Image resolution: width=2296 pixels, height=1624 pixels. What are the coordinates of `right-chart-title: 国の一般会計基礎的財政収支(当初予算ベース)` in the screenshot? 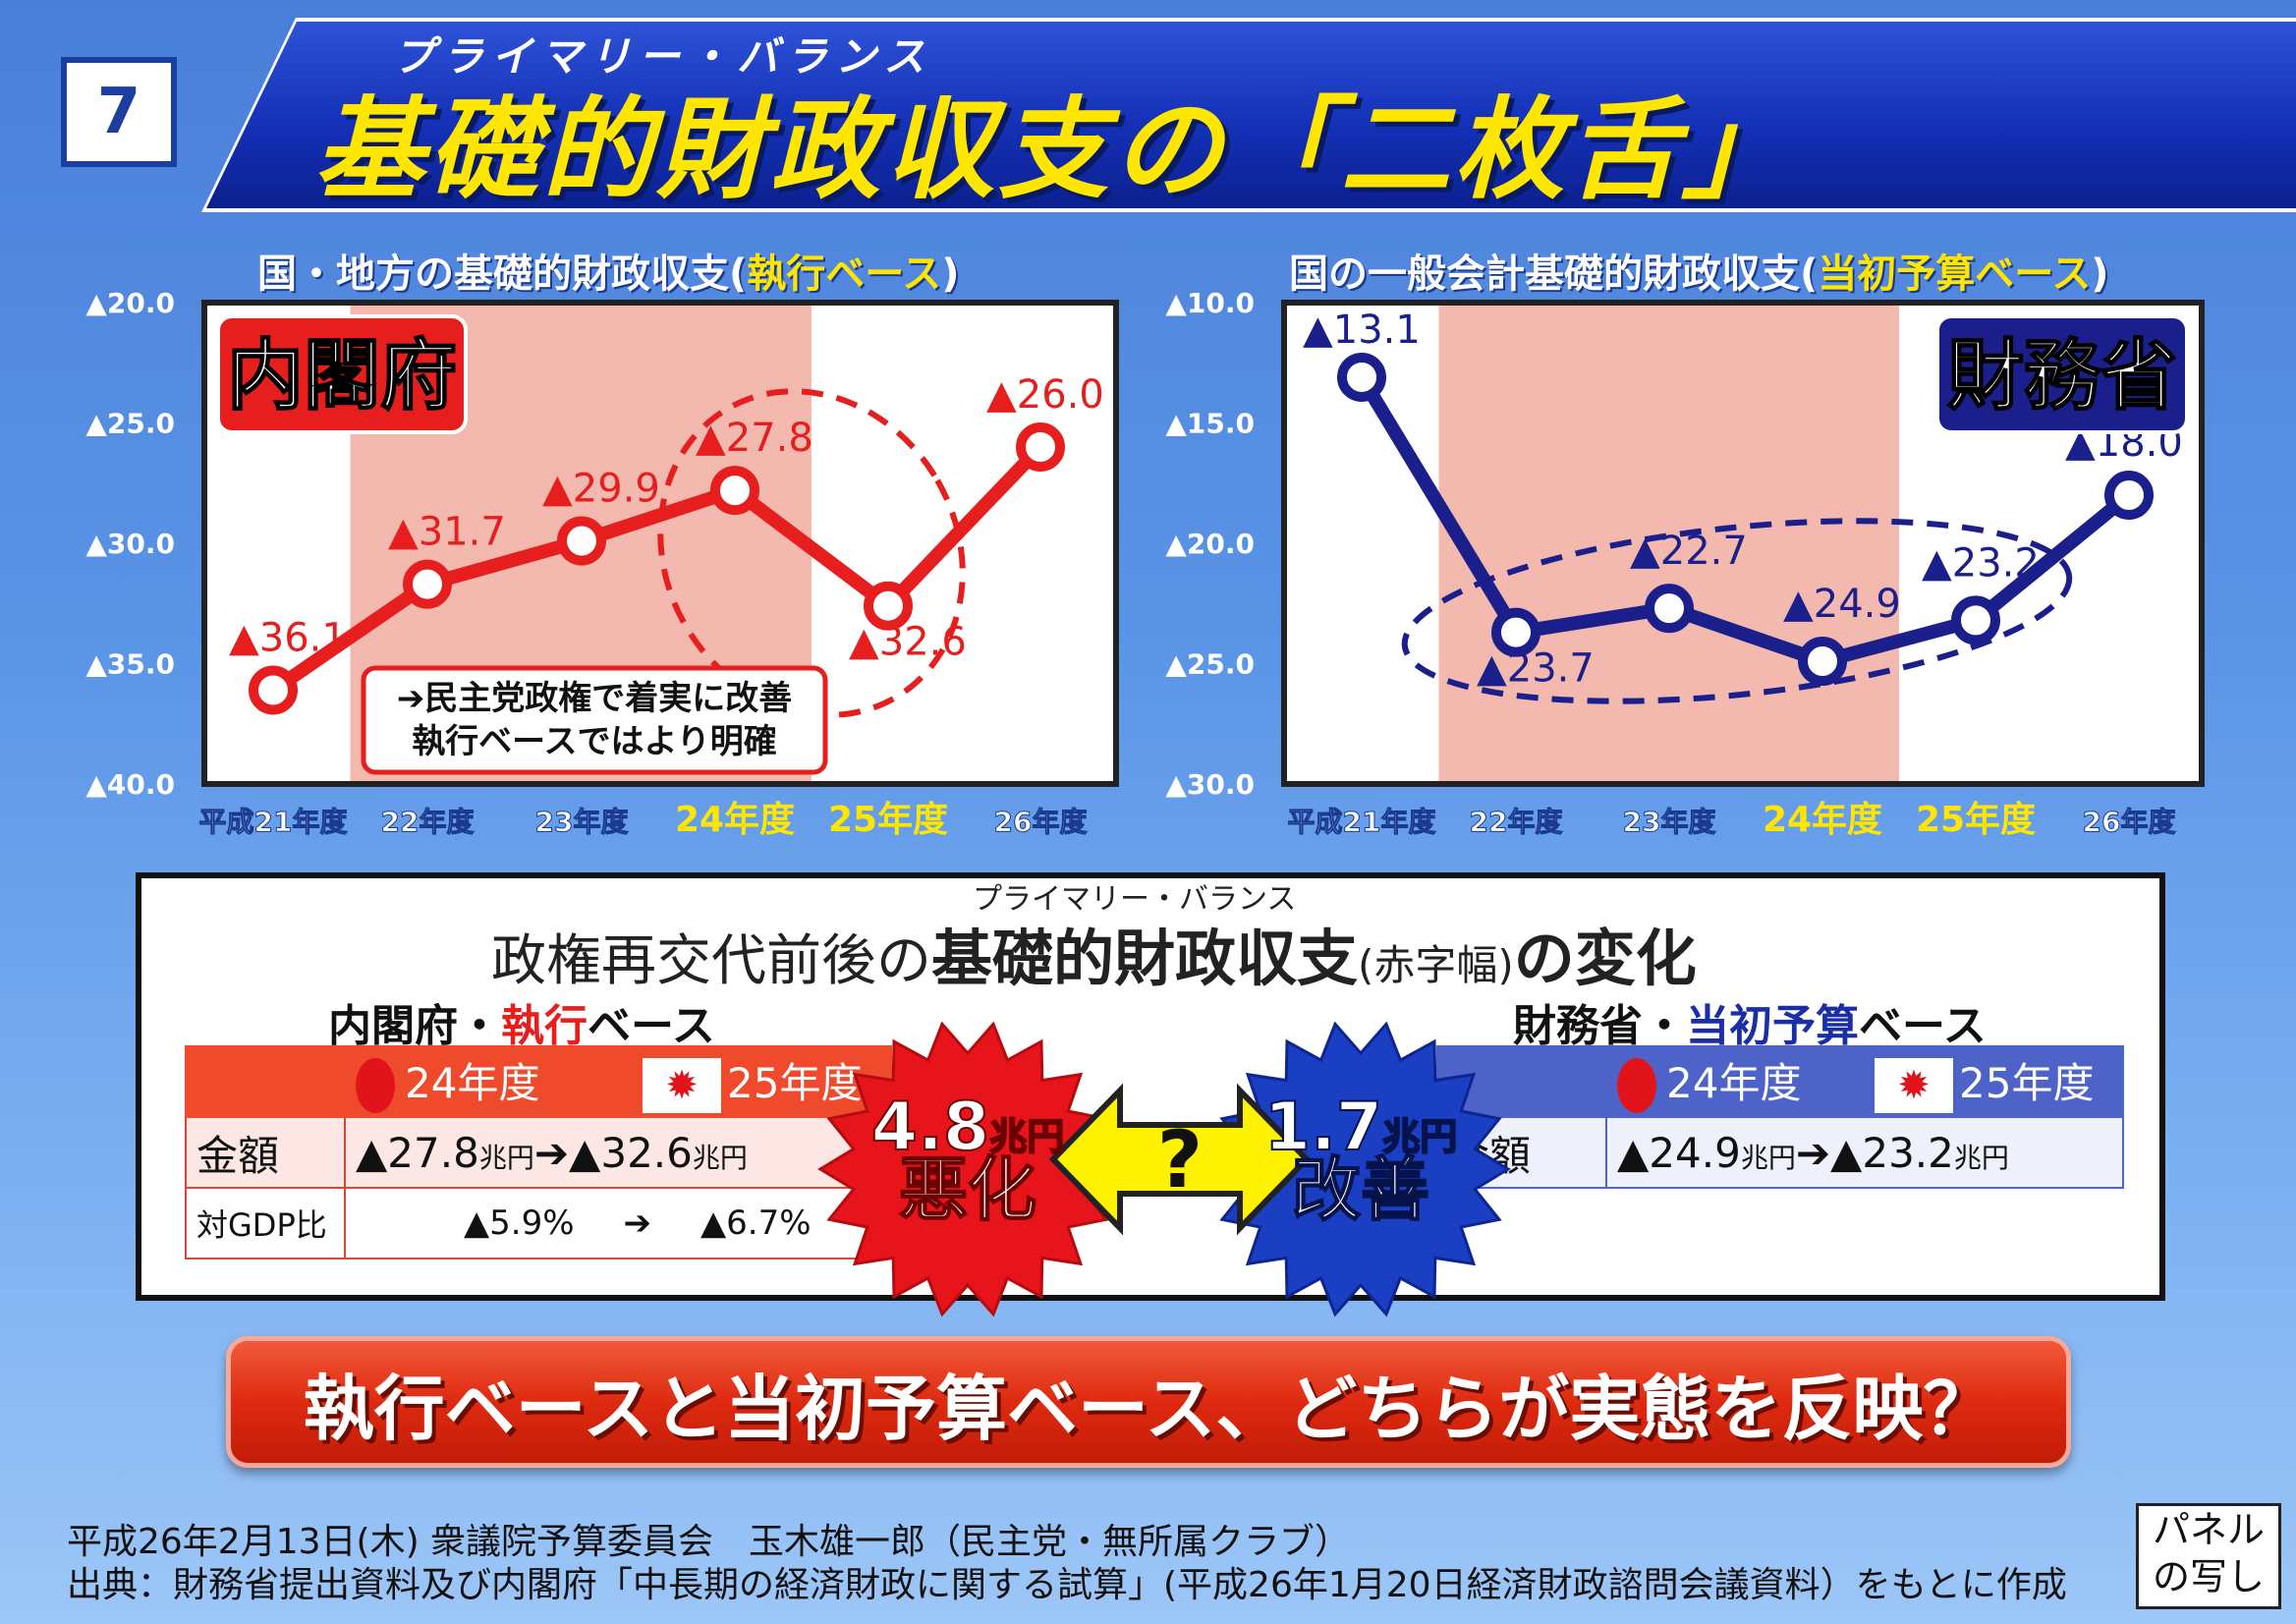 It's located at (1699, 274).